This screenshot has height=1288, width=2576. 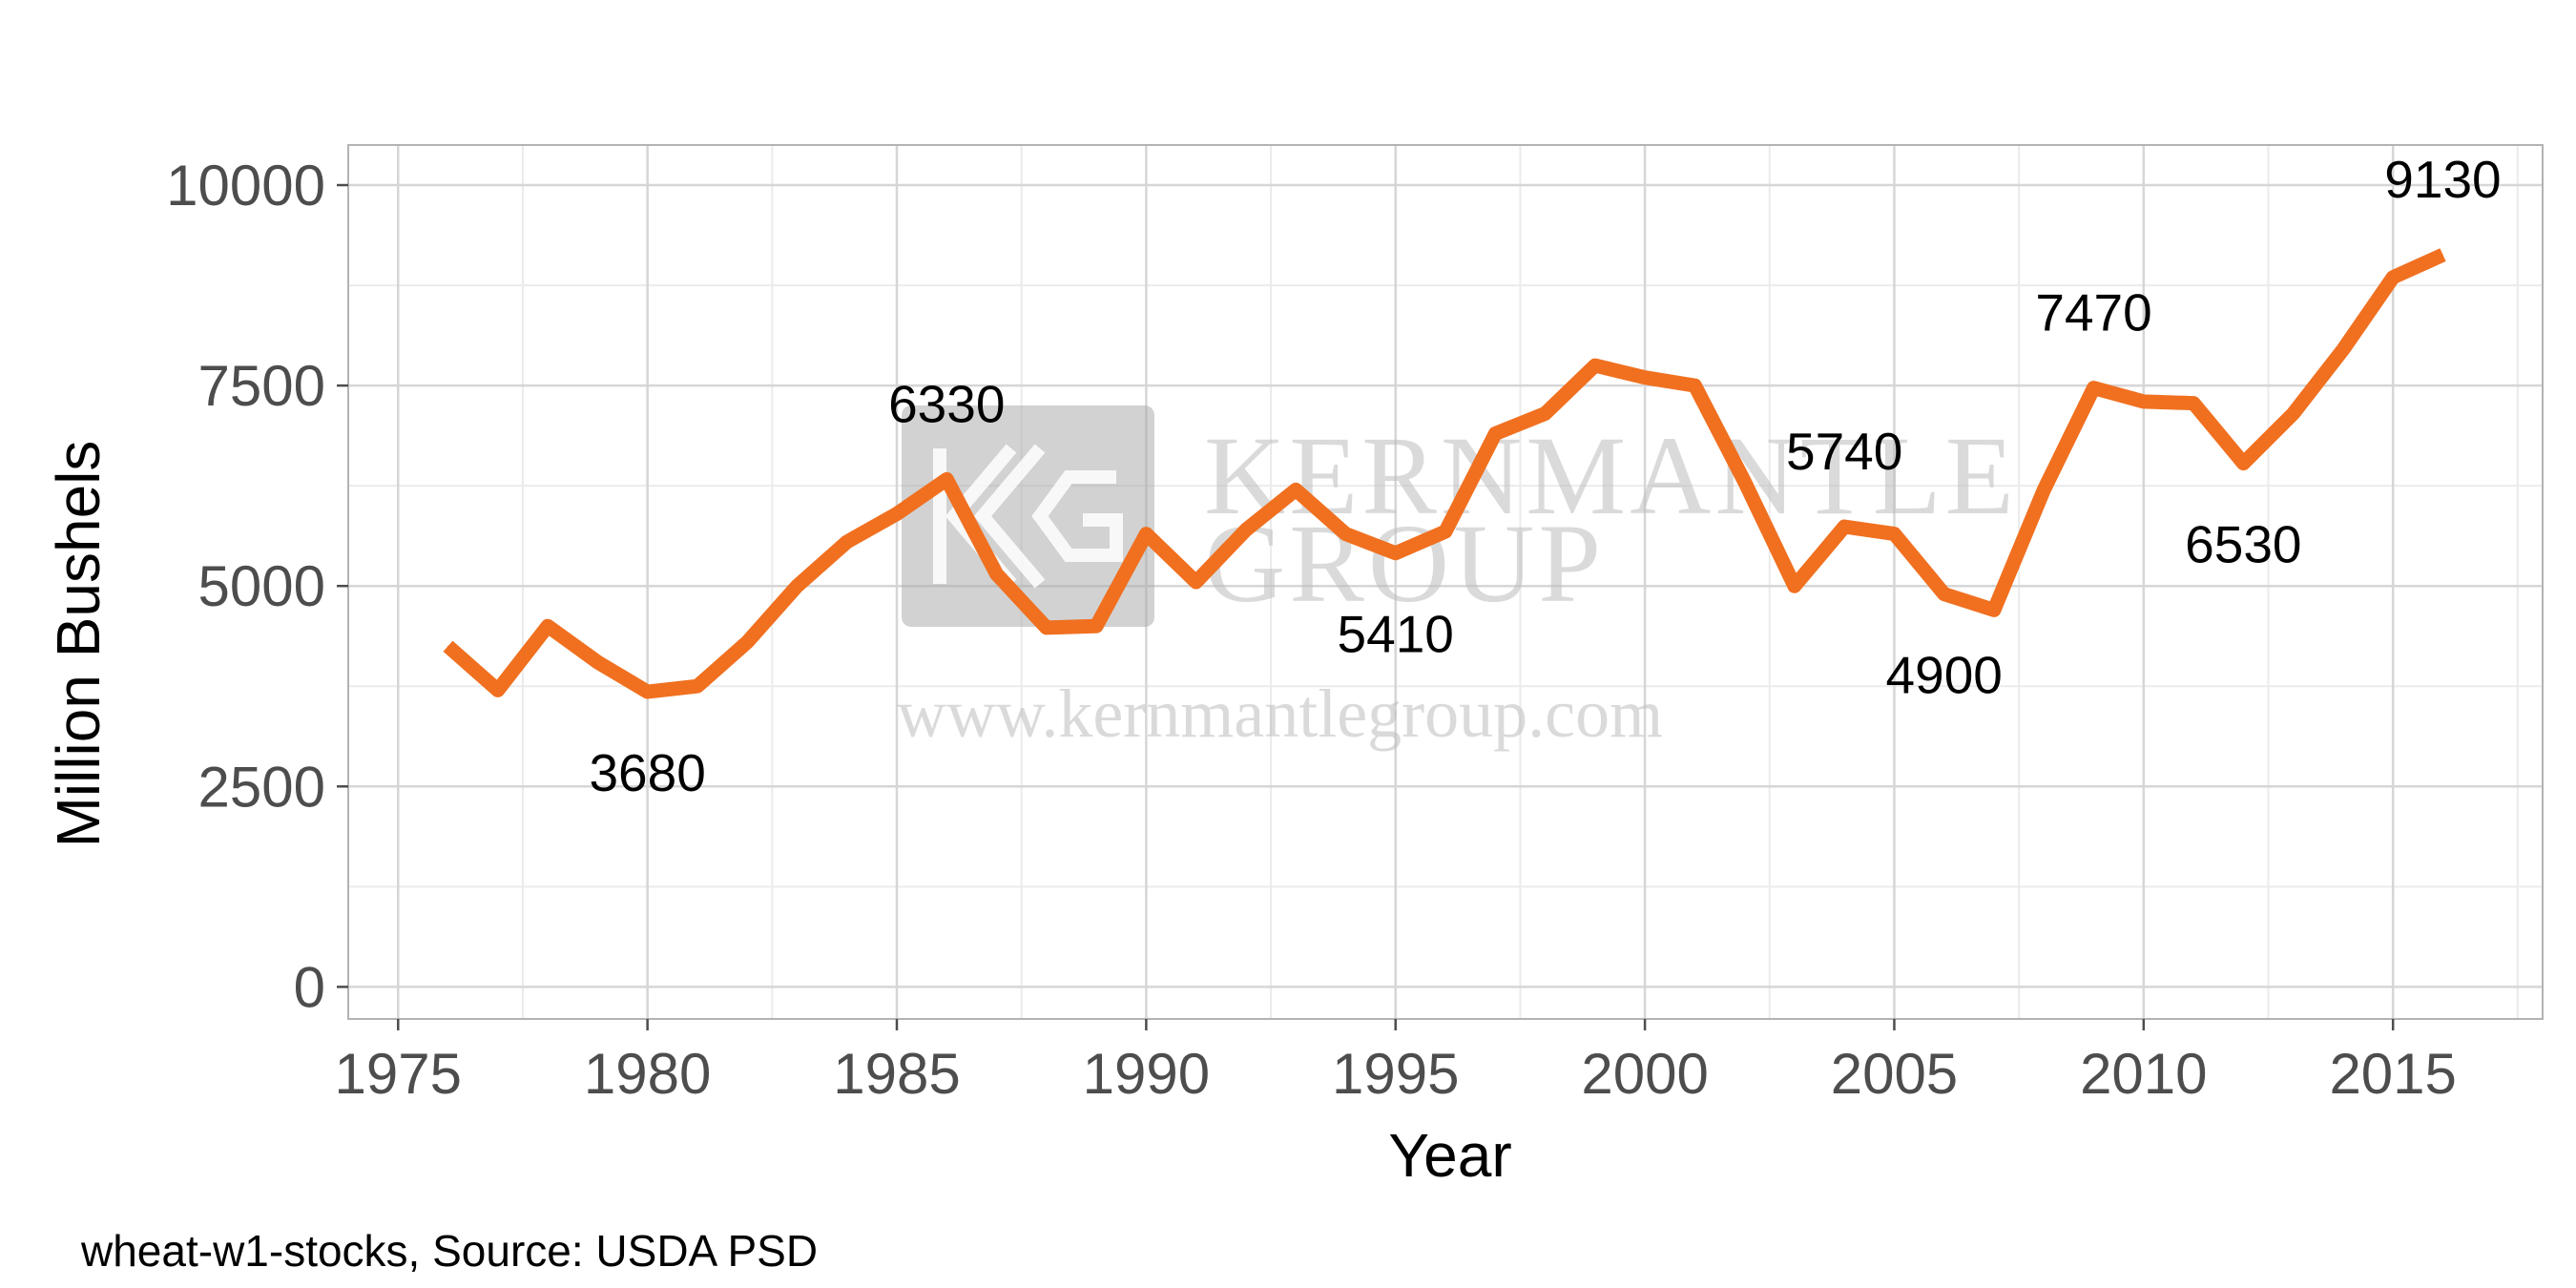 I want to click on y-tick-label: 0, so click(x=309, y=987).